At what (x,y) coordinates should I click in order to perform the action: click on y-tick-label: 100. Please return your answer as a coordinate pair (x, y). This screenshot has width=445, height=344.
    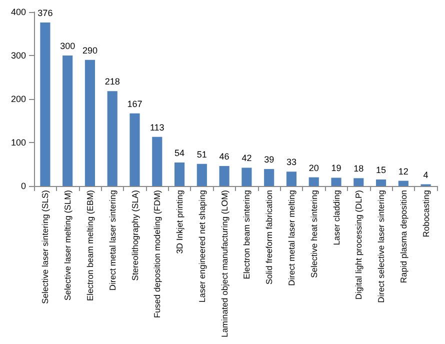
    Looking at the image, I should click on (18, 143).